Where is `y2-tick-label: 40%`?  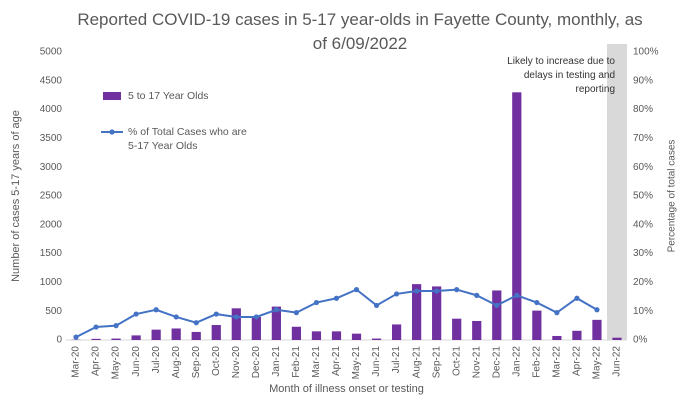
y2-tick-label: 40% is located at coordinates (643, 224).